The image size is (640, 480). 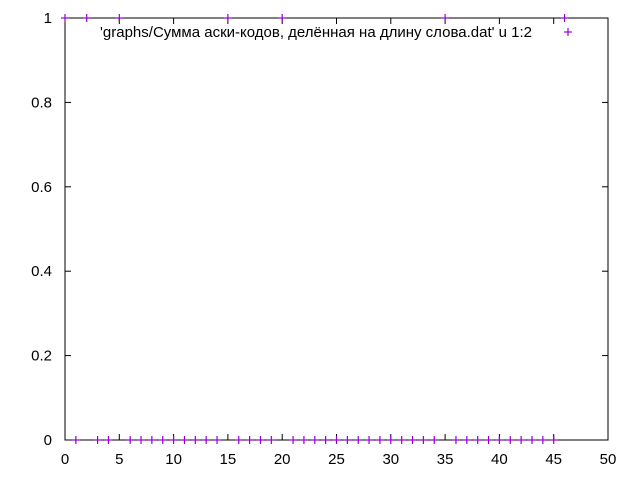 What do you see at coordinates (568, 32) in the screenshot?
I see `legend-marker` at bounding box center [568, 32].